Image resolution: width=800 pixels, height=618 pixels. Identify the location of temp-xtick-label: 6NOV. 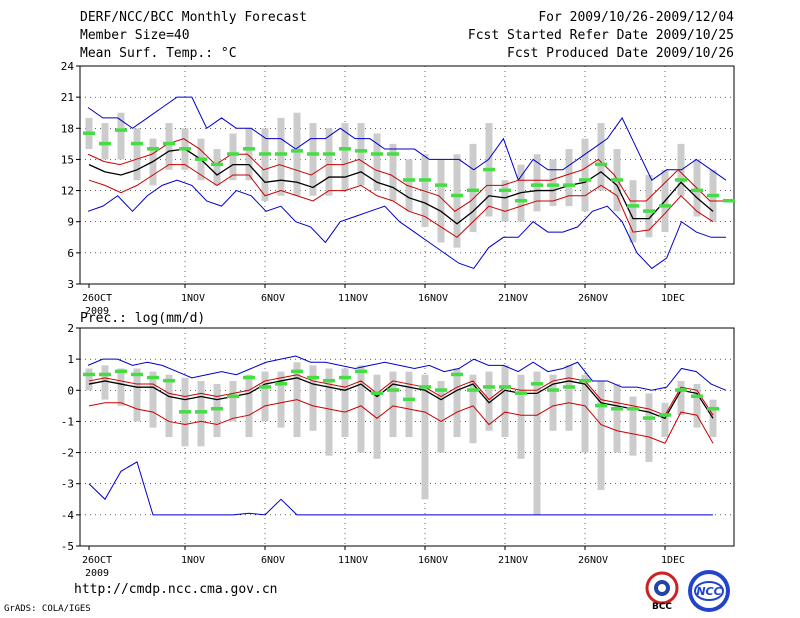
(273, 298).